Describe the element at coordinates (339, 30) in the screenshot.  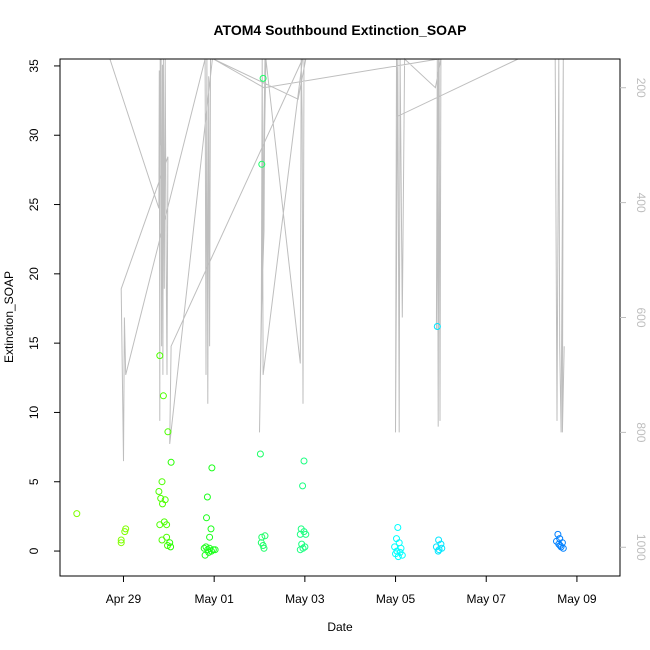
I see `chart-title: ATOM4 Southbound Extinction_SOAP` at that location.